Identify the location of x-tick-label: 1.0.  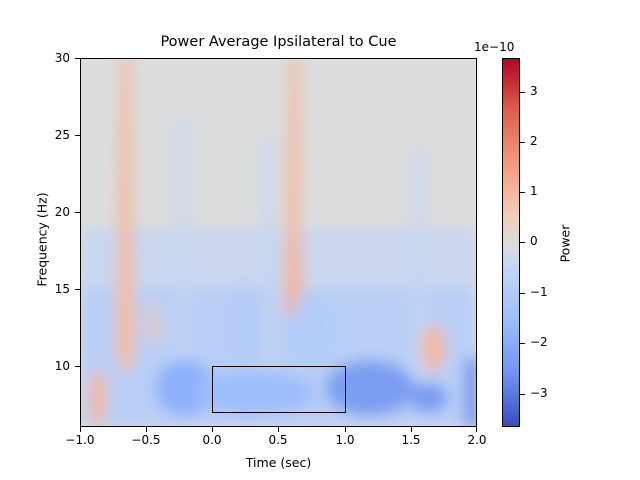
(345, 440).